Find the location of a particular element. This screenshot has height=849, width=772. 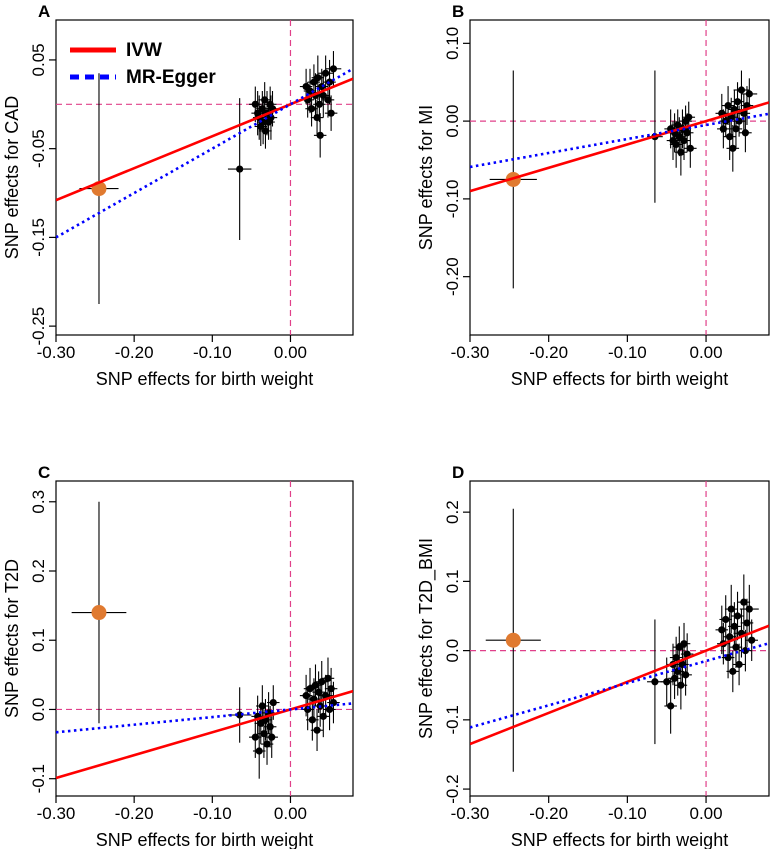

legend-label: IVW is located at coordinates (144, 50).